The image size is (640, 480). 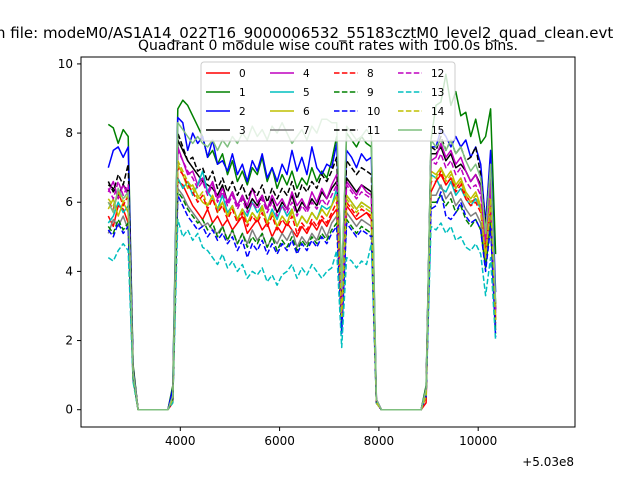 What do you see at coordinates (373, 112) in the screenshot?
I see `legend-label: 10` at bounding box center [373, 112].